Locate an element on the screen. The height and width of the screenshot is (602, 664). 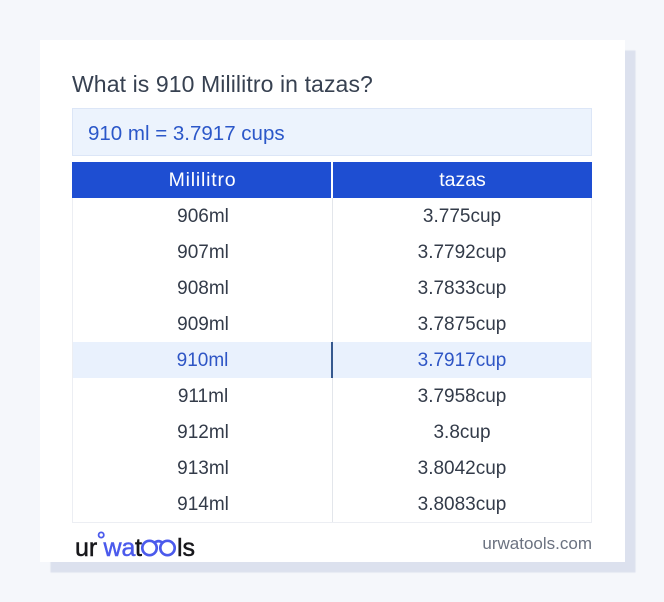
svg-text: t is located at coordinates (138, 547).